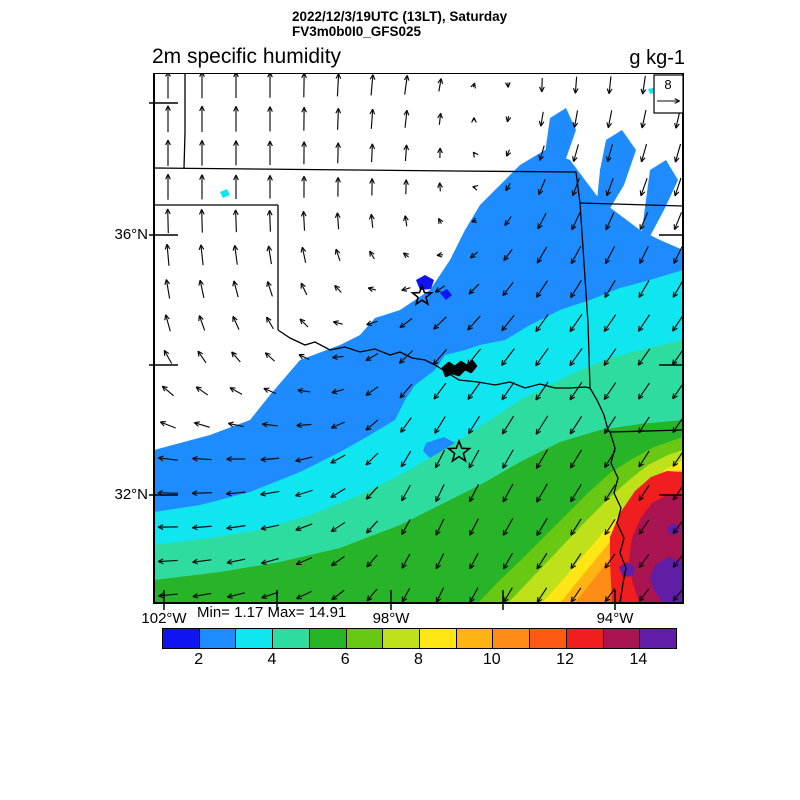 This screenshot has height=800, width=800. Describe the element at coordinates (391, 618) in the screenshot. I see `lon-label: 98°W` at that location.